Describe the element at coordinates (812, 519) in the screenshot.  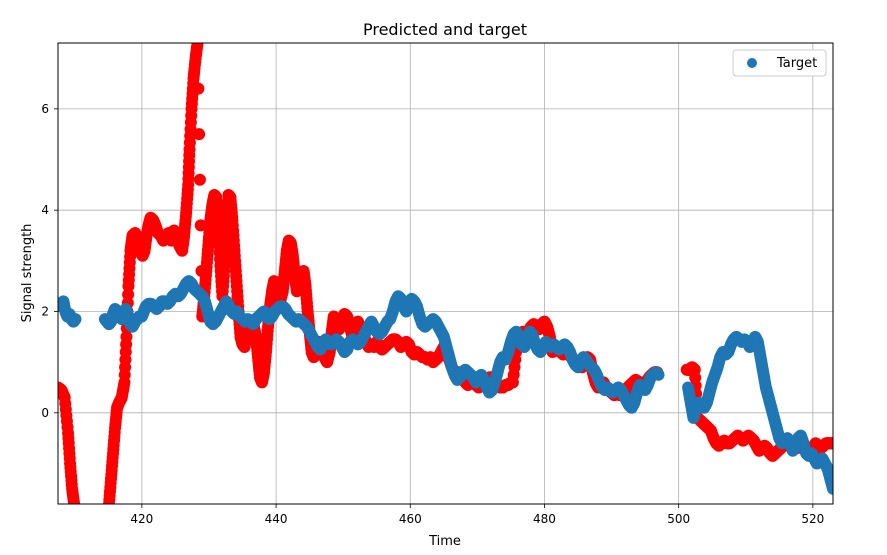
I see `x-tick-label: 520` at that location.